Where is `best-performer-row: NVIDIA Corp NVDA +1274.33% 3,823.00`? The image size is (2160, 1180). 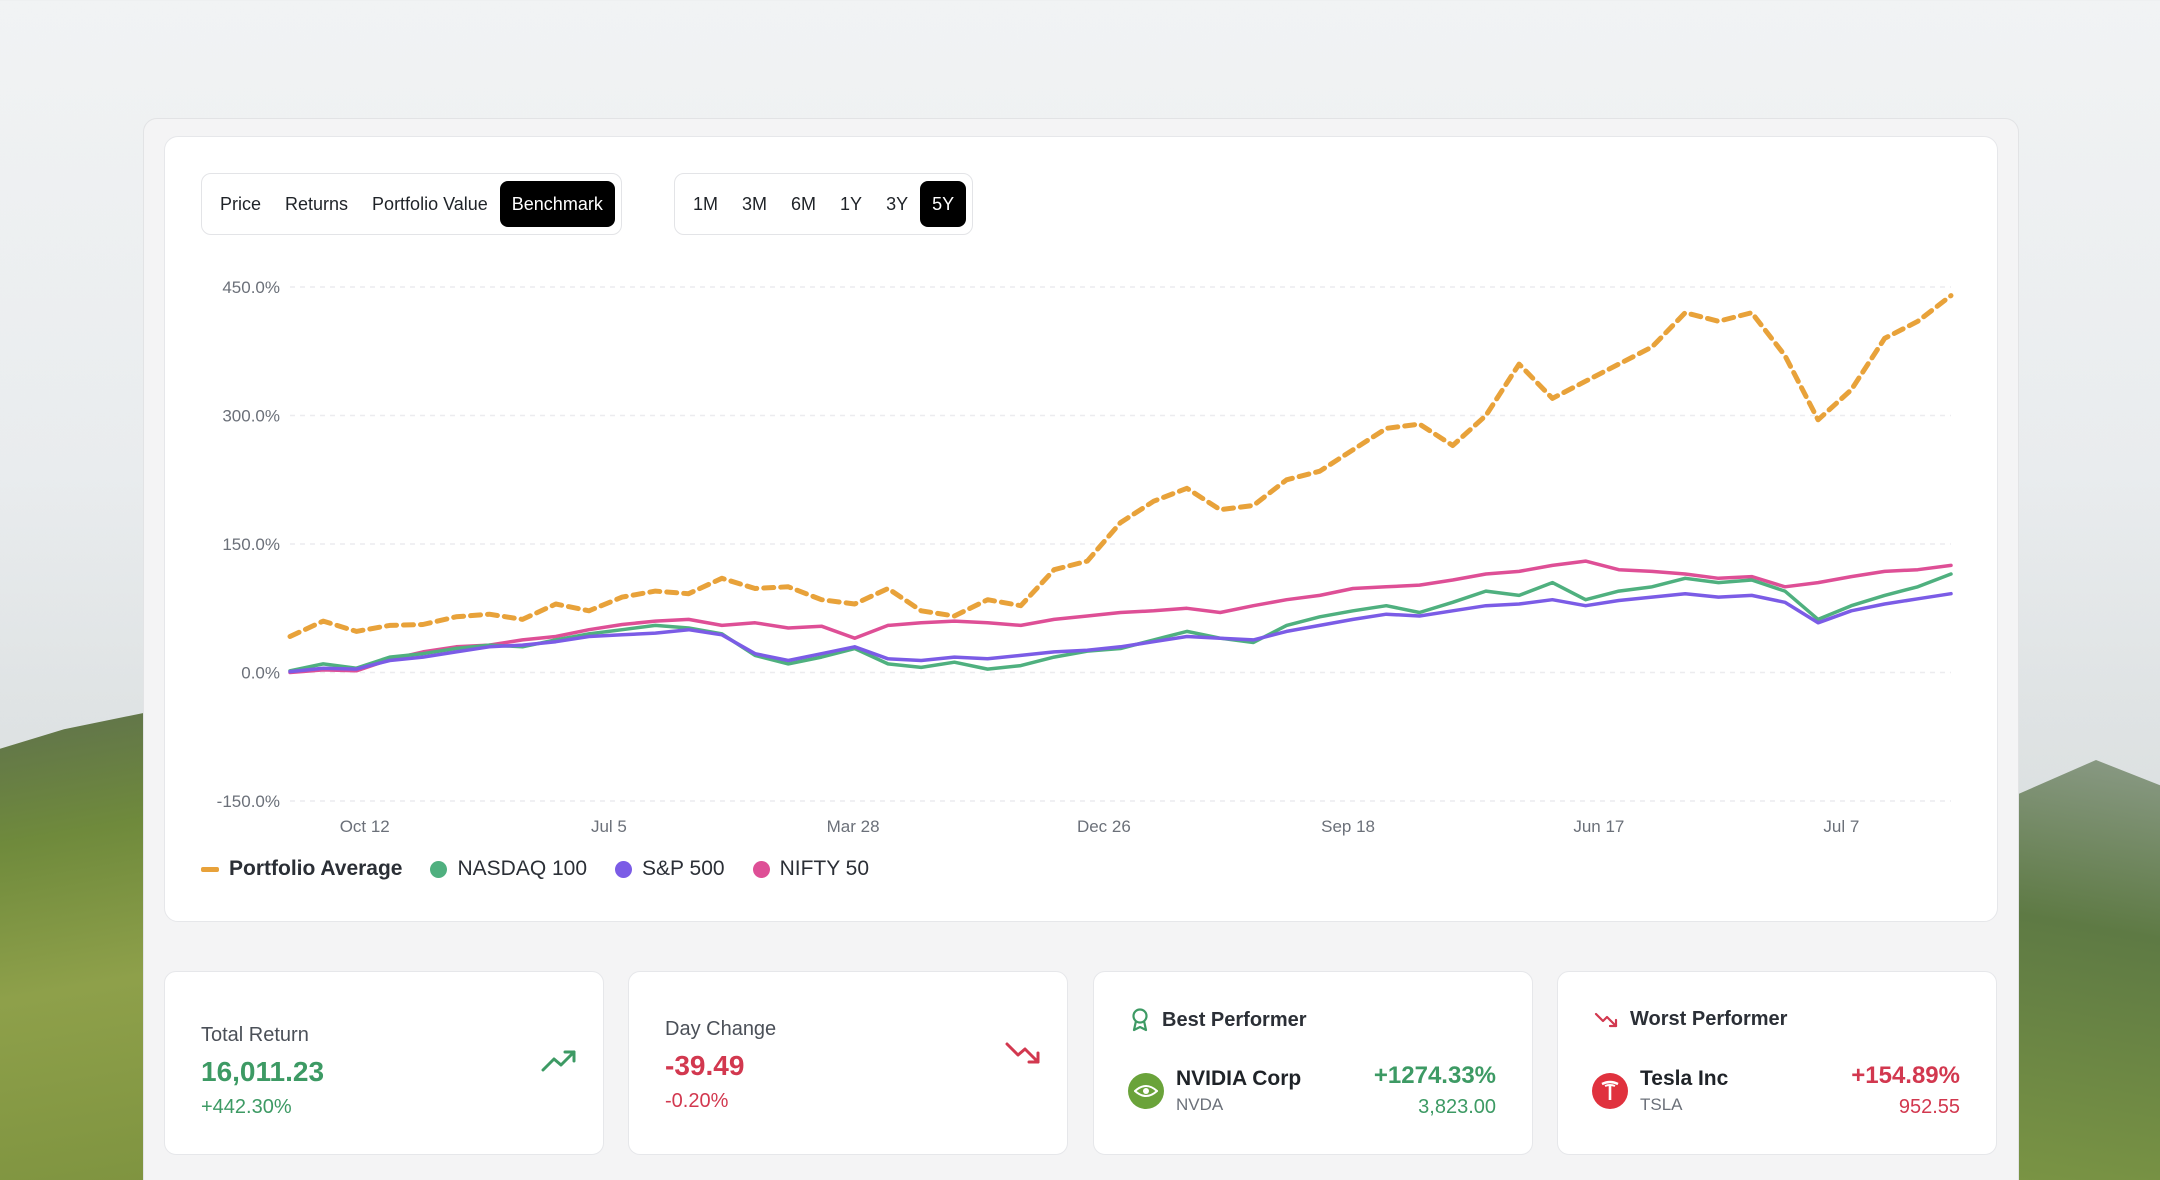
best-performer-row: NVIDIA Corp NVDA +1274.33% 3,823.00 is located at coordinates (1312, 1090).